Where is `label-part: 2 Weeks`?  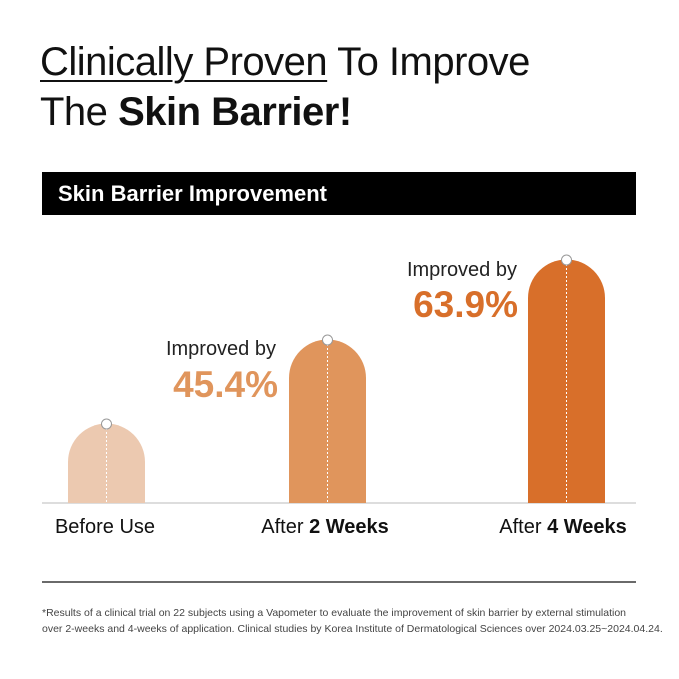 label-part: 2 Weeks is located at coordinates (349, 527).